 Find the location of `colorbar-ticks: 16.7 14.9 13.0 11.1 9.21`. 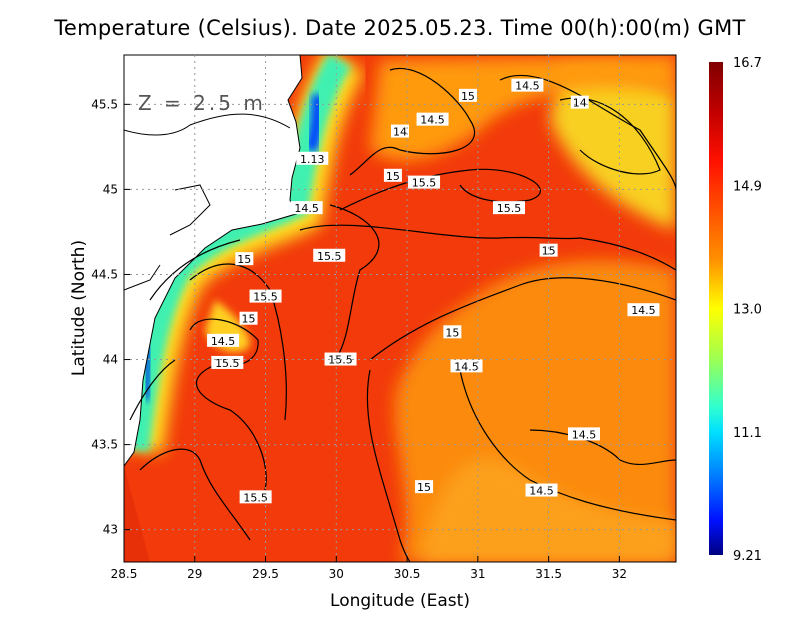

colorbar-ticks: 16.7 14.9 13.0 11.1 9.21 is located at coordinates (747, 310).